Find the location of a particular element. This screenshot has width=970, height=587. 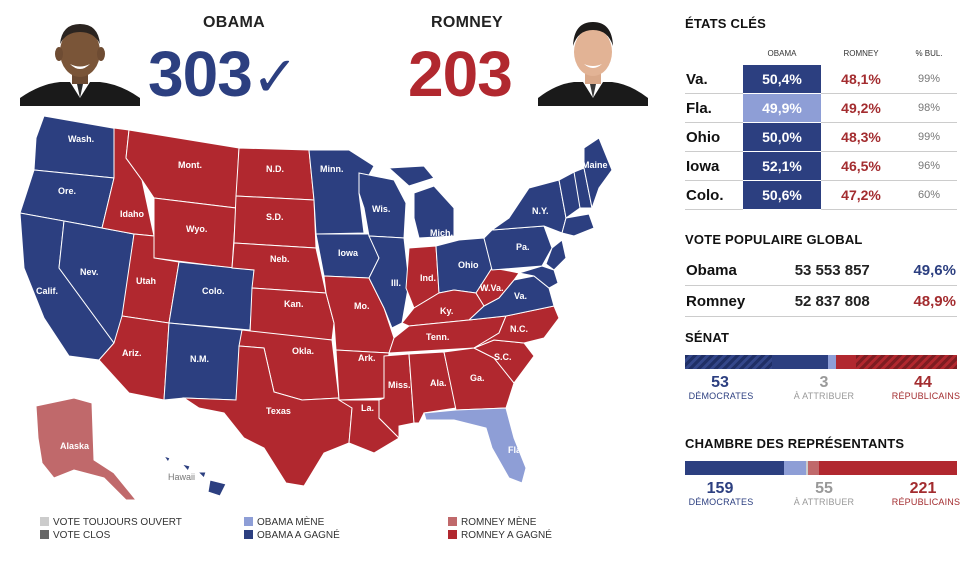

key-state-row: Va. 50,4% 48,1% 99% is located at coordinates (821, 79).